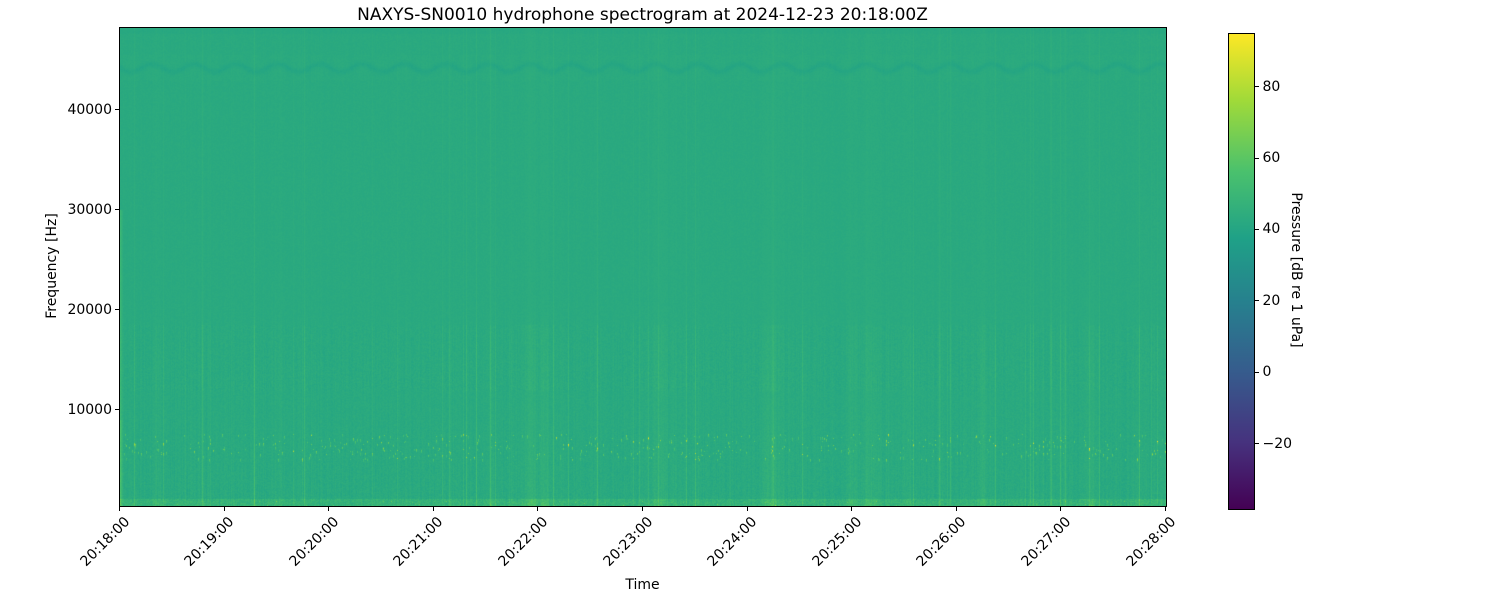  Describe the element at coordinates (1241, 271) in the screenshot. I see `colorbar` at that location.